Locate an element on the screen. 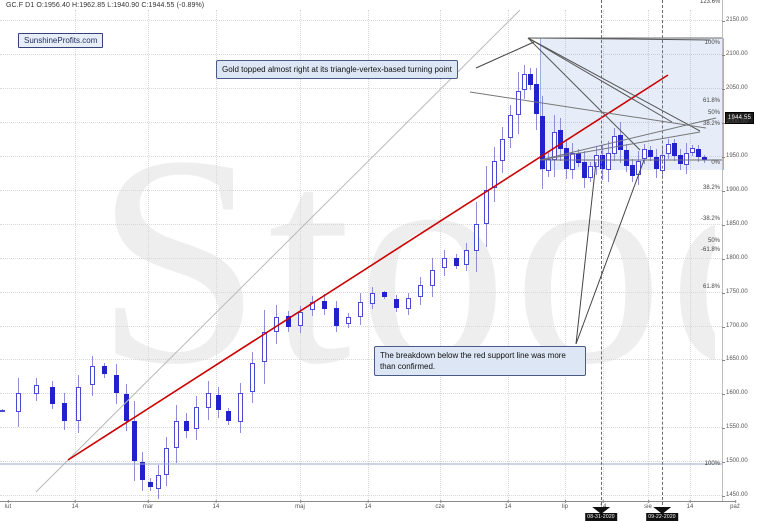  price-tick-label: 1550.00 is located at coordinates (735, 427).